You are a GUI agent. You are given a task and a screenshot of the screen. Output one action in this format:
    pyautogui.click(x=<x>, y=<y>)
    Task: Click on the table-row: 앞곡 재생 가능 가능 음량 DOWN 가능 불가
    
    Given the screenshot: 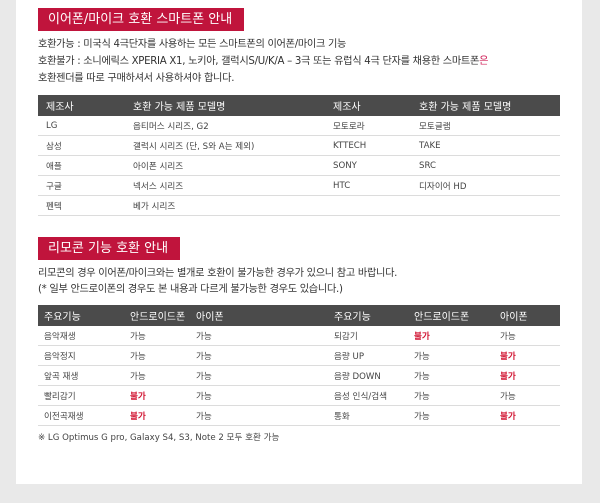 What is the action you would take?
    pyautogui.click(x=299, y=375)
    